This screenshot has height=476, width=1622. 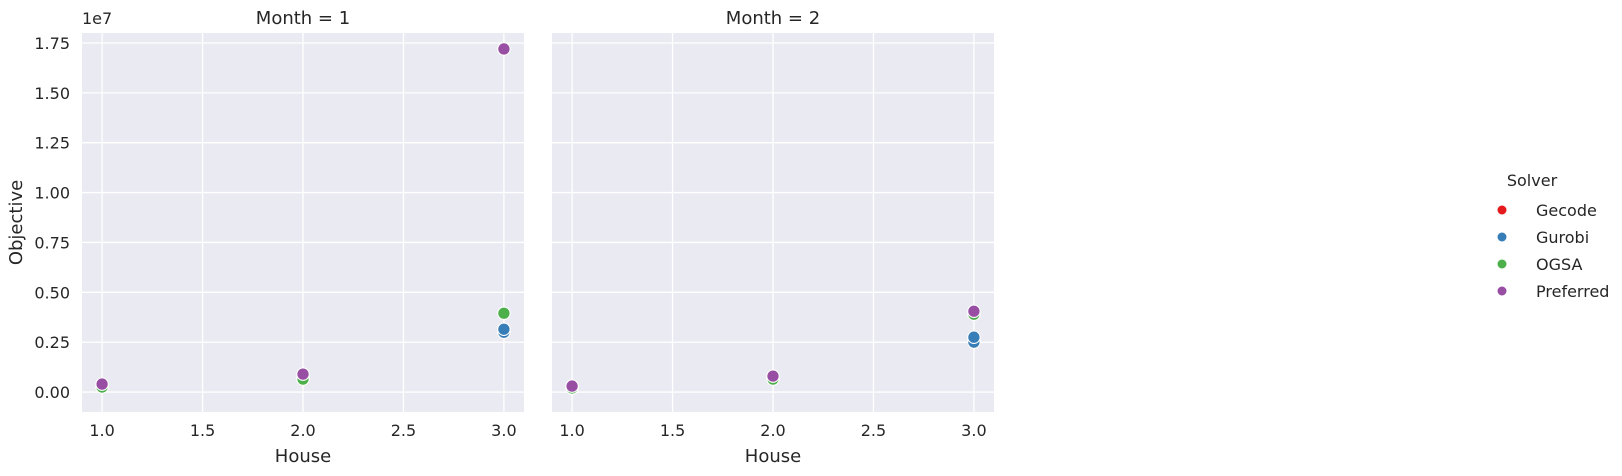 I want to click on panel-title: Month = 2, so click(x=773, y=18).